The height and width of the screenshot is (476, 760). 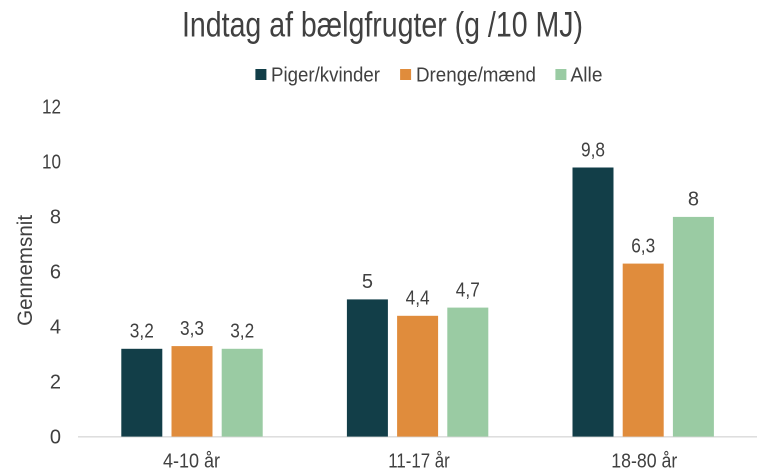 I want to click on svg-text: 4-10 år, so click(x=191, y=462).